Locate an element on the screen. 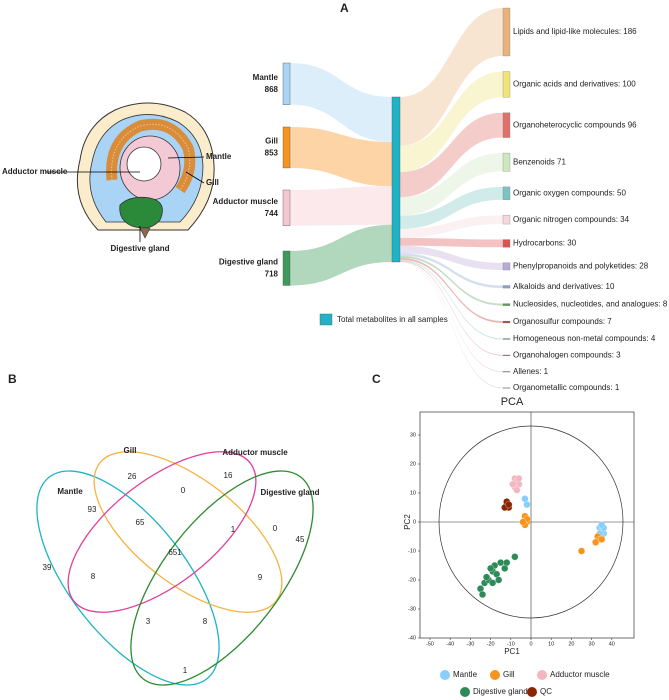 The image size is (669, 700). y-tick-label: -20 is located at coordinates (412, 580).